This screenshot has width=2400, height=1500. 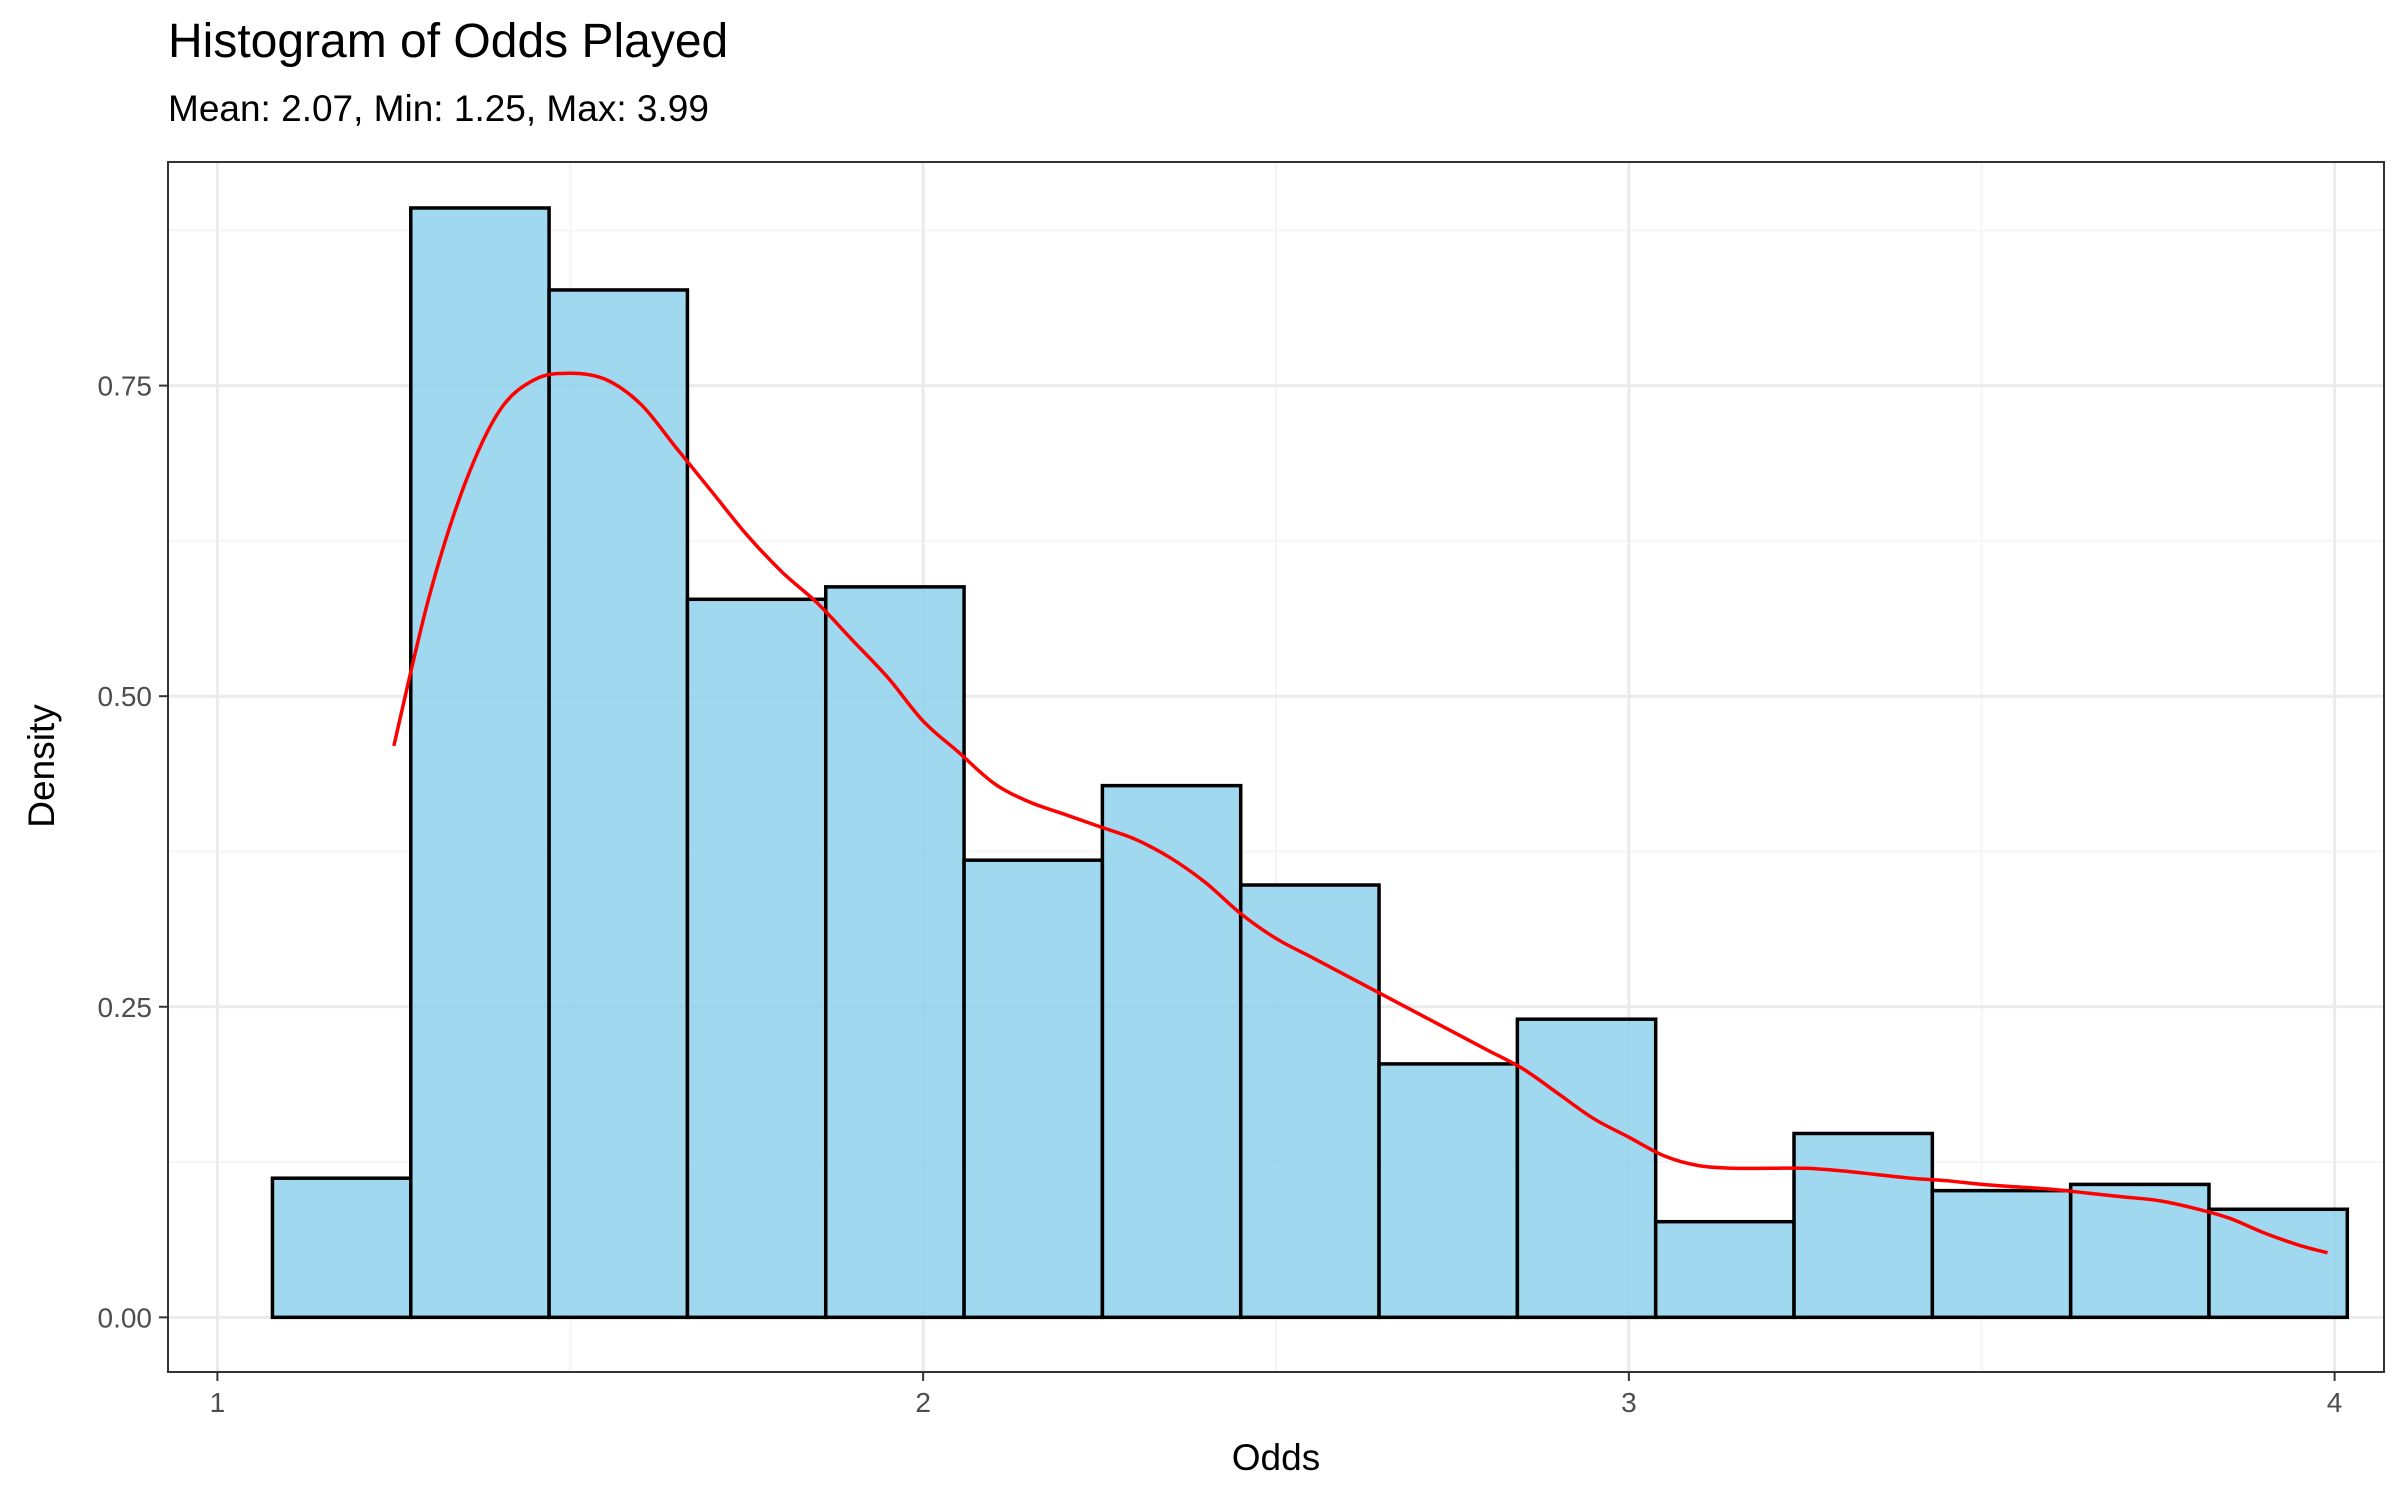 What do you see at coordinates (125, 1317) in the screenshot?
I see `y-tick-label: 0.00` at bounding box center [125, 1317].